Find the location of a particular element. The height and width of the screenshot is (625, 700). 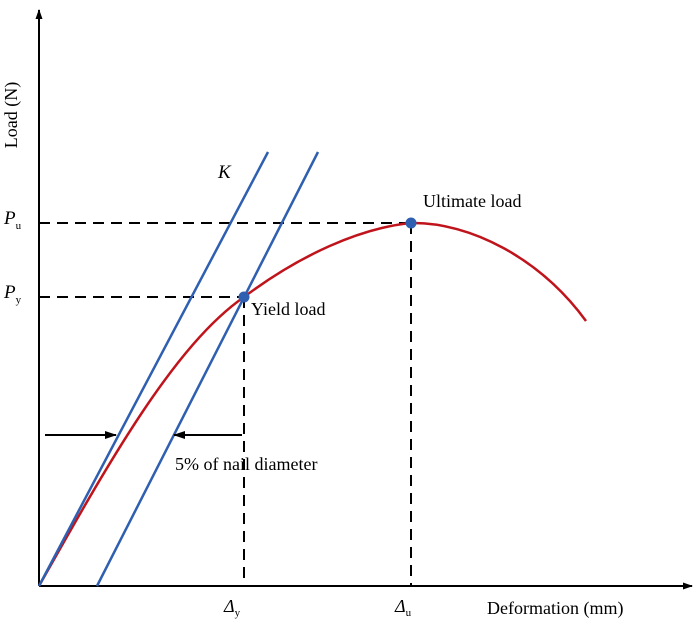

yield-load-point is located at coordinates (244, 297).